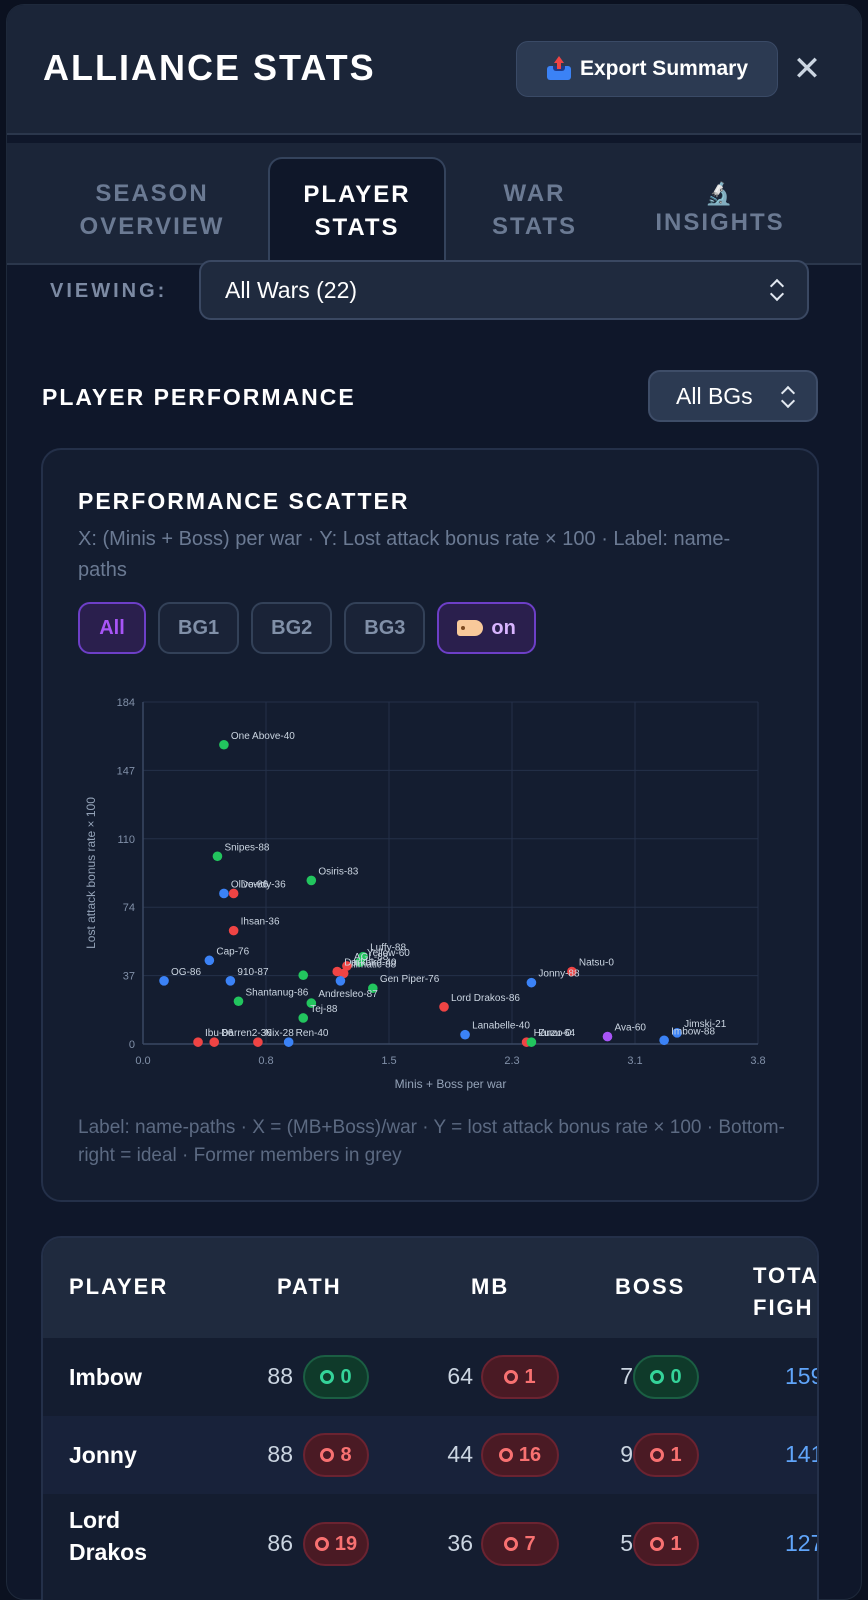 The image size is (868, 1600). I want to click on table-row: Lord Drakos 86 19 36 7 5 1 127, so click(430, 1544).